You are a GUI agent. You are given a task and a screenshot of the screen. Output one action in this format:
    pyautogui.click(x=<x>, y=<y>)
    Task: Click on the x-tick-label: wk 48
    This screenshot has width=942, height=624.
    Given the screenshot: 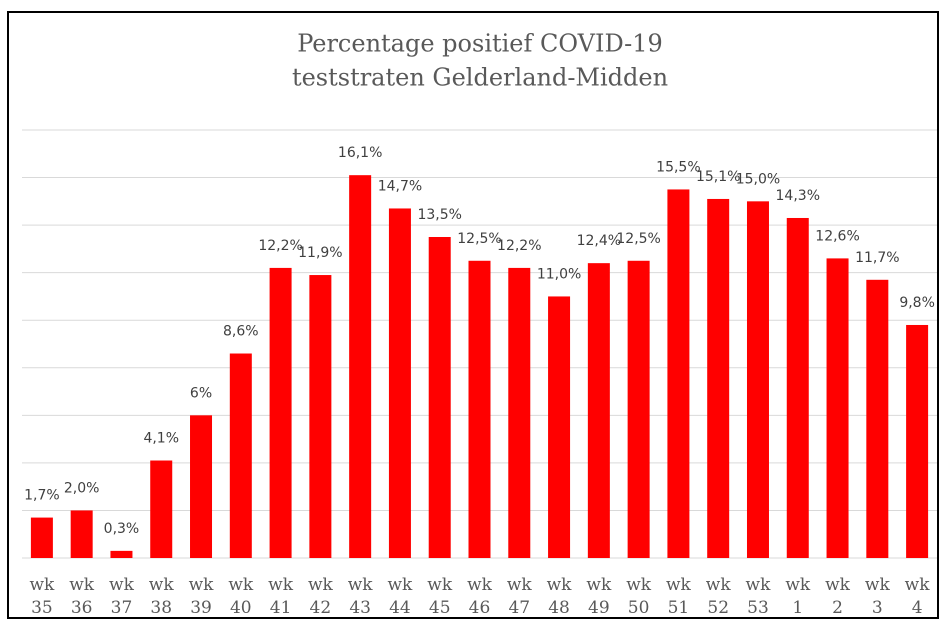 What is the action you would take?
    pyautogui.click(x=560, y=596)
    